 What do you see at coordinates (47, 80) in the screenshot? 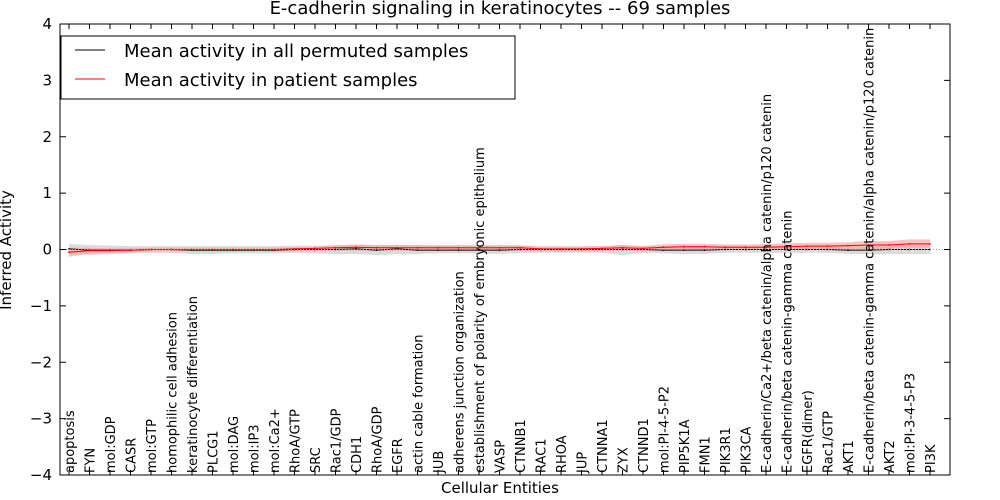
I see `y-tick-label: 3` at bounding box center [47, 80].